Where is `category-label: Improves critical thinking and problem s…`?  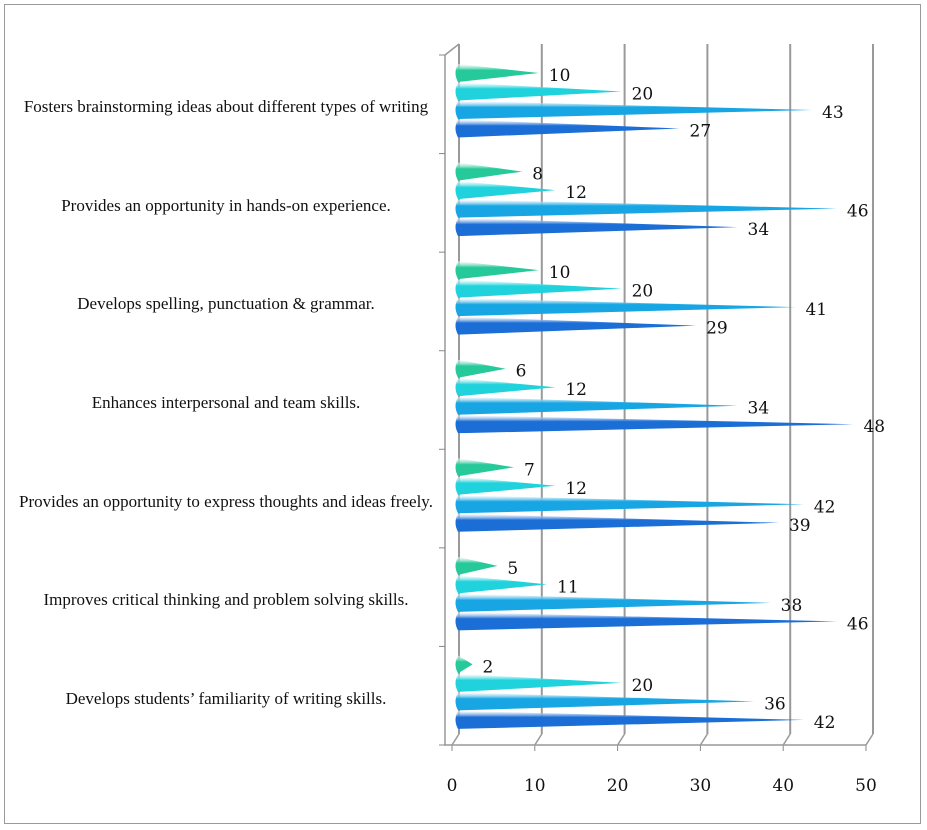
category-label: Improves critical thinking and problem s… is located at coordinates (226, 600).